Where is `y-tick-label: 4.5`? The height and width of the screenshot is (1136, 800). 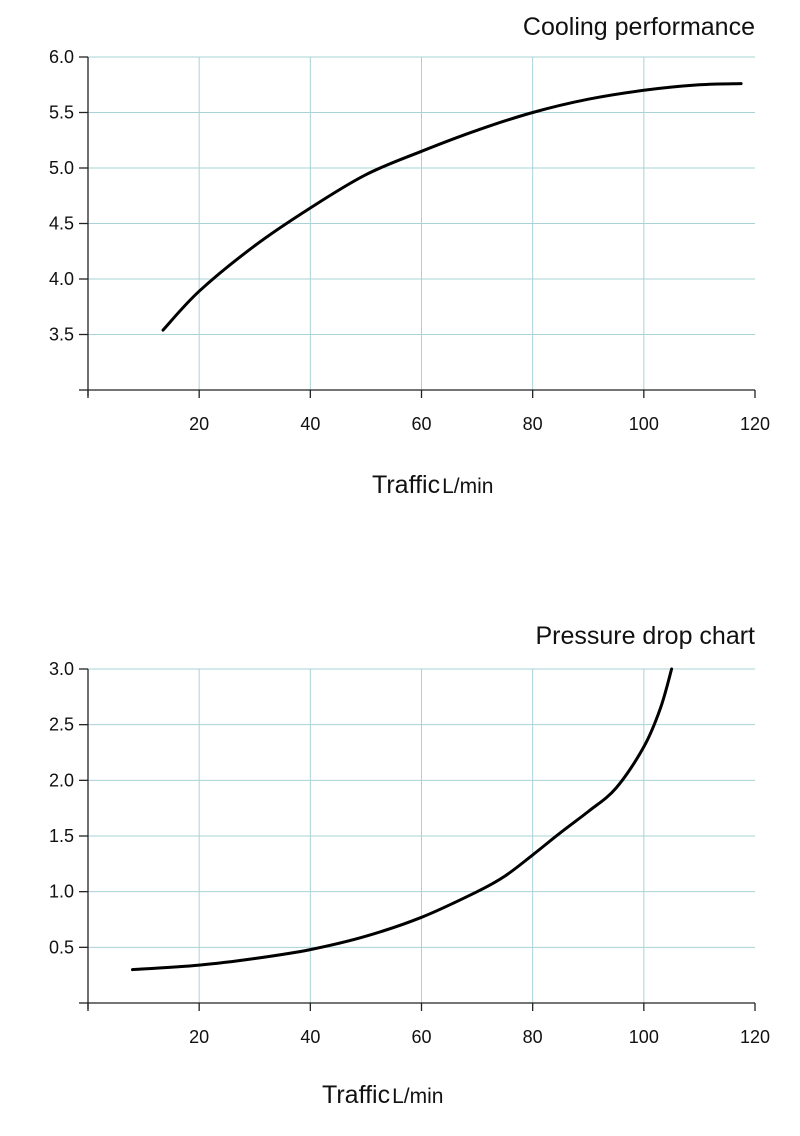
y-tick-label: 4.5 is located at coordinates (61, 224).